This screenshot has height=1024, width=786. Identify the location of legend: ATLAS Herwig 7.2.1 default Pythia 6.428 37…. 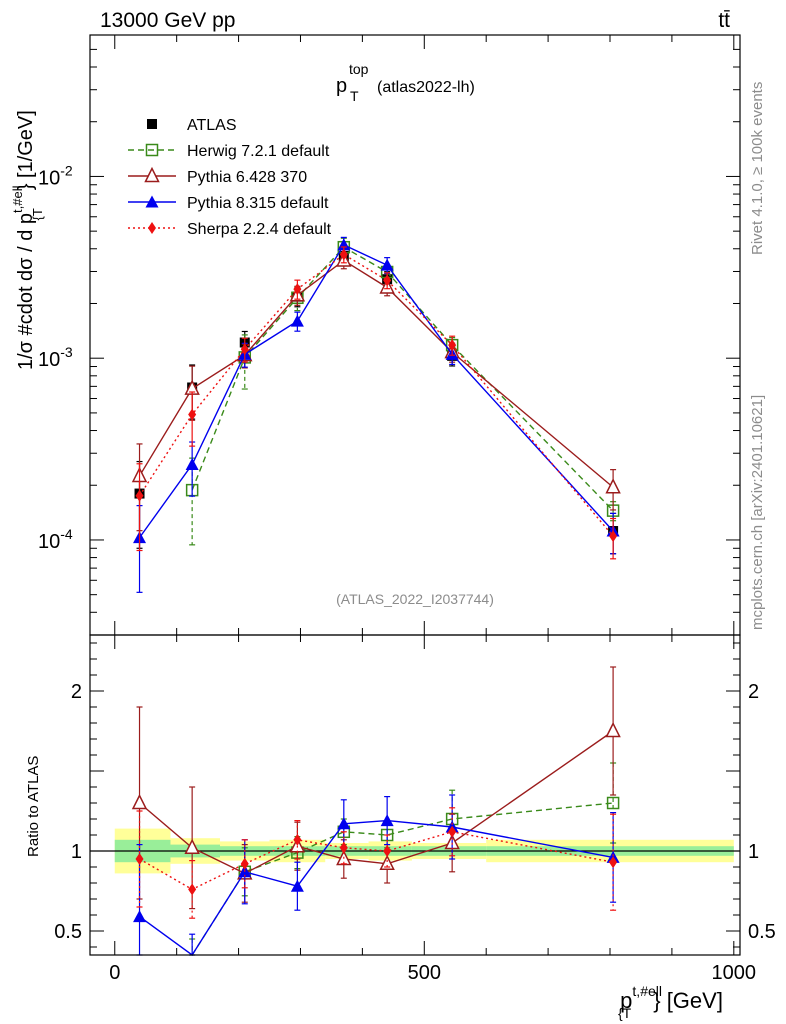
(230, 177).